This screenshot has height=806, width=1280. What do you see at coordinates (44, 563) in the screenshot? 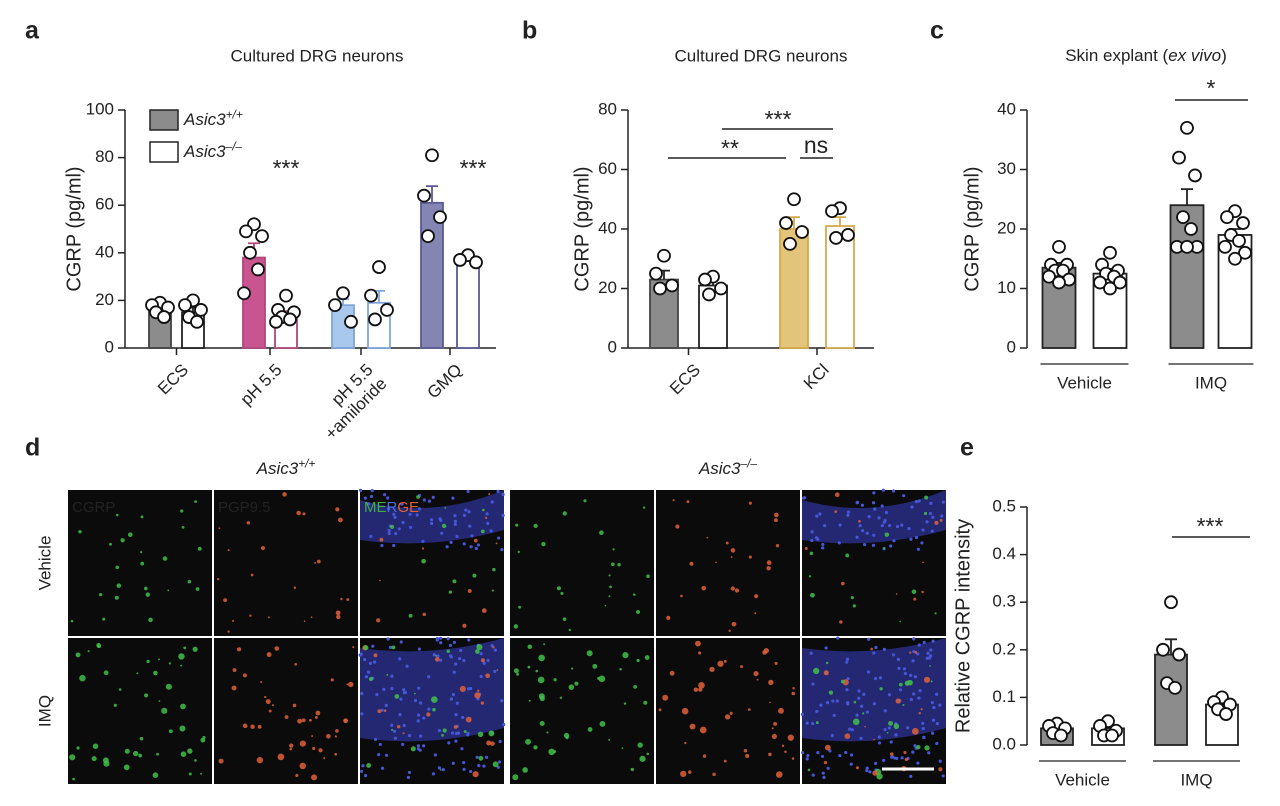
I see `treatment-label: Vehicle` at bounding box center [44, 563].